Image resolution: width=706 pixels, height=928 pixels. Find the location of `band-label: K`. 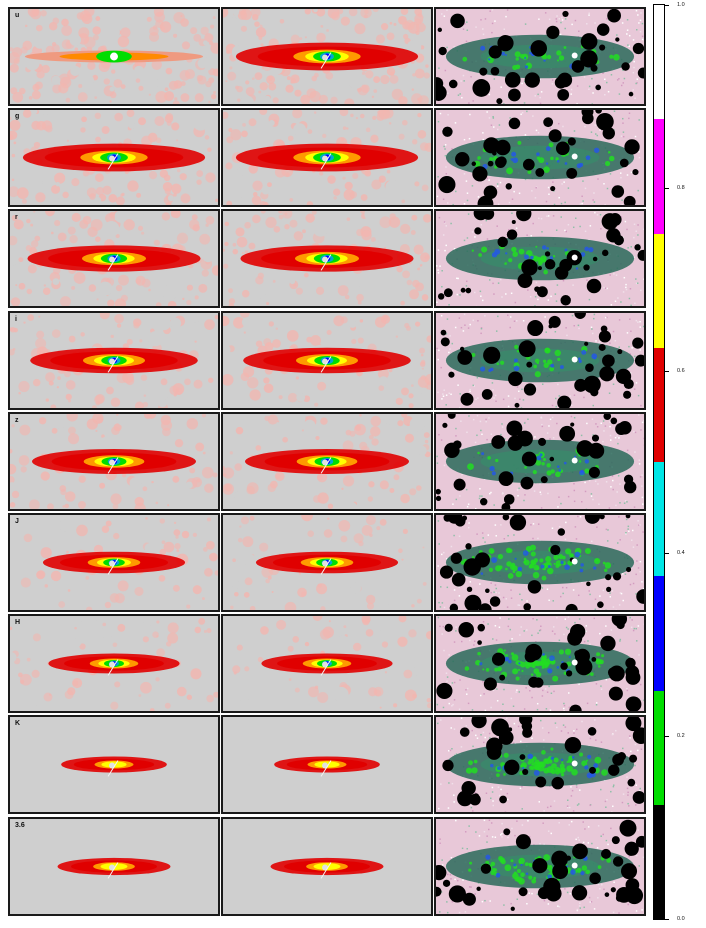

band-label: K is located at coordinates (18, 724).